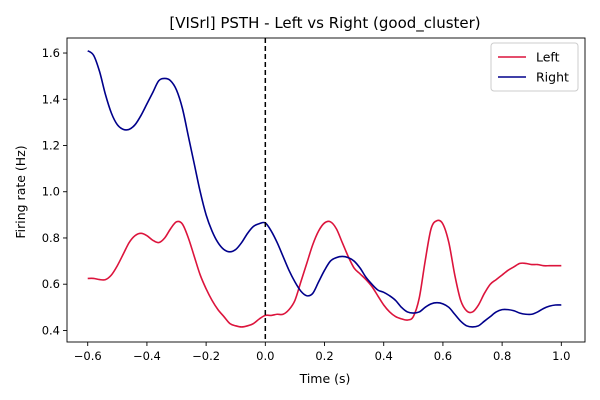 Image resolution: width=600 pixels, height=400 pixels. I want to click on y-axis-title: Firing rate (Hz), so click(20, 191).